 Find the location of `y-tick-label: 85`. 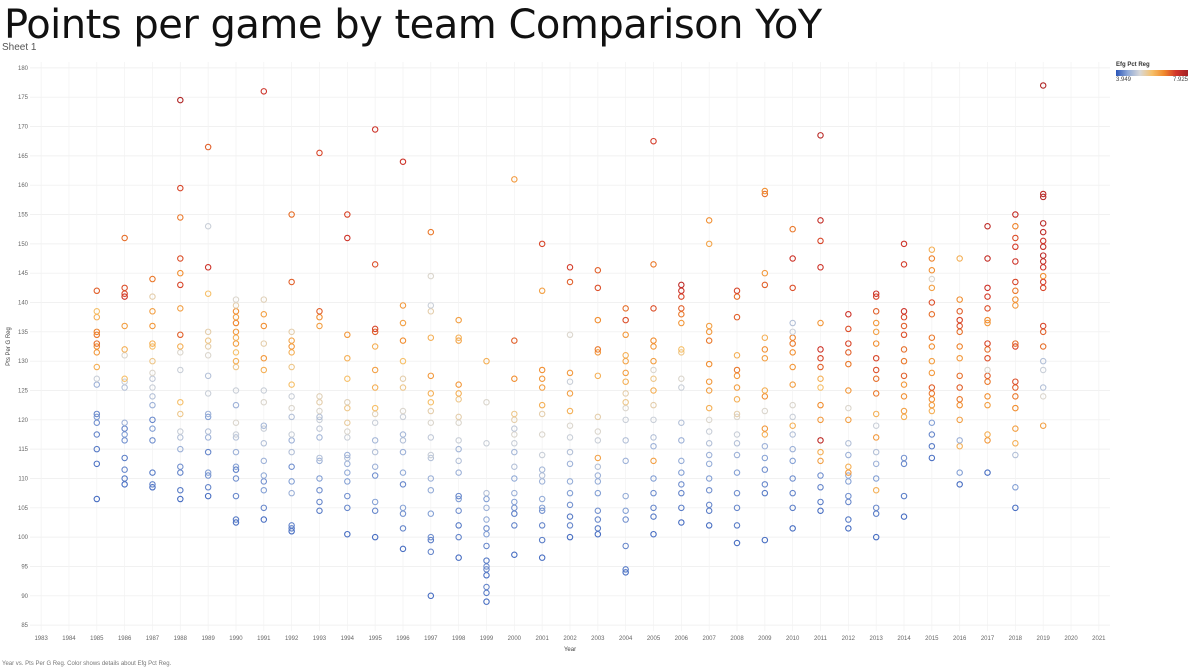

y-tick-label: 85 is located at coordinates (24, 626).